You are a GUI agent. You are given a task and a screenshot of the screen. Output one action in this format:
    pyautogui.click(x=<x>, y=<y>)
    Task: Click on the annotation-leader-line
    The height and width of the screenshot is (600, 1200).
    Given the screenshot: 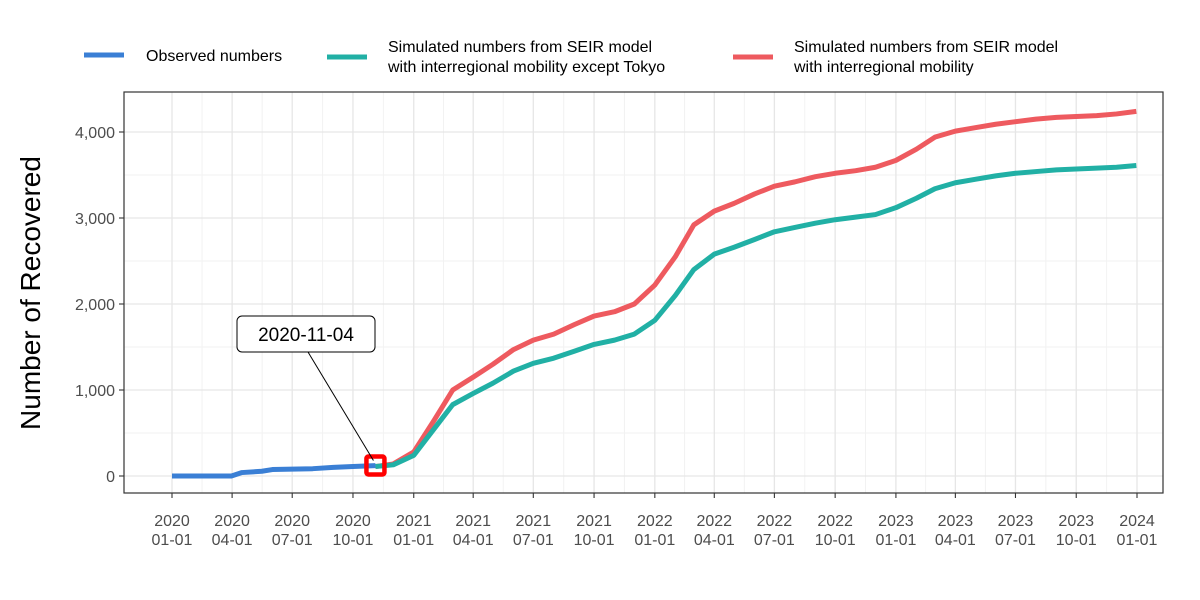 What is the action you would take?
    pyautogui.click(x=340, y=406)
    